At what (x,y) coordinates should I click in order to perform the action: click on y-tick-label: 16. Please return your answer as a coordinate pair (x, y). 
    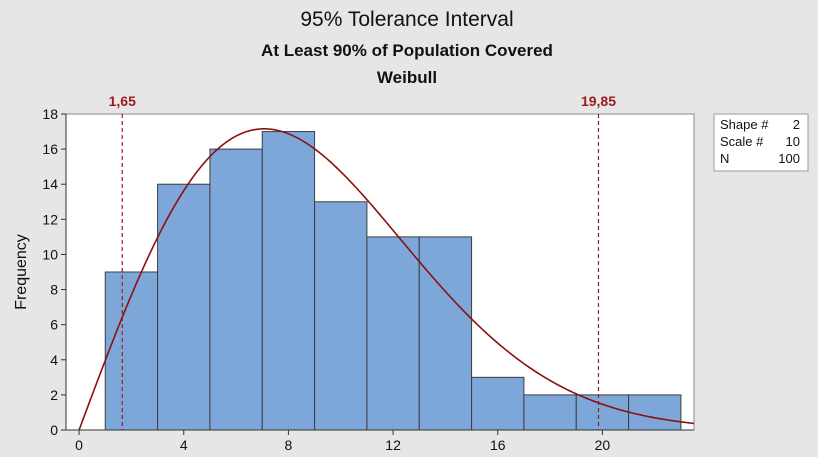
    Looking at the image, I should click on (50, 149).